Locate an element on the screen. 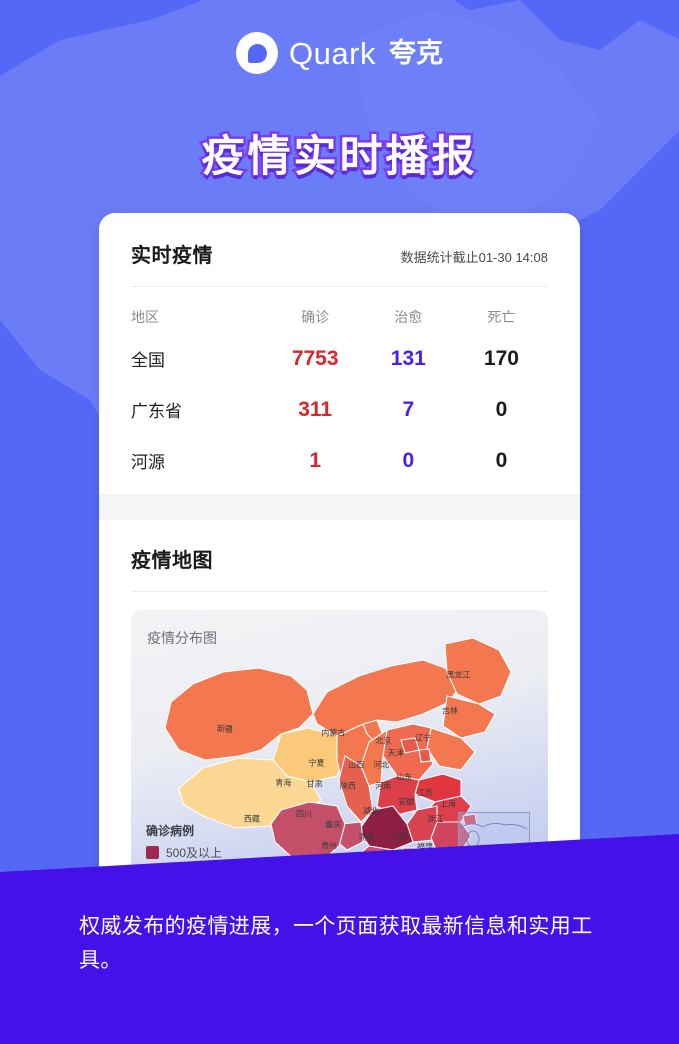  province-label: 辽宁 is located at coordinates (422, 737).